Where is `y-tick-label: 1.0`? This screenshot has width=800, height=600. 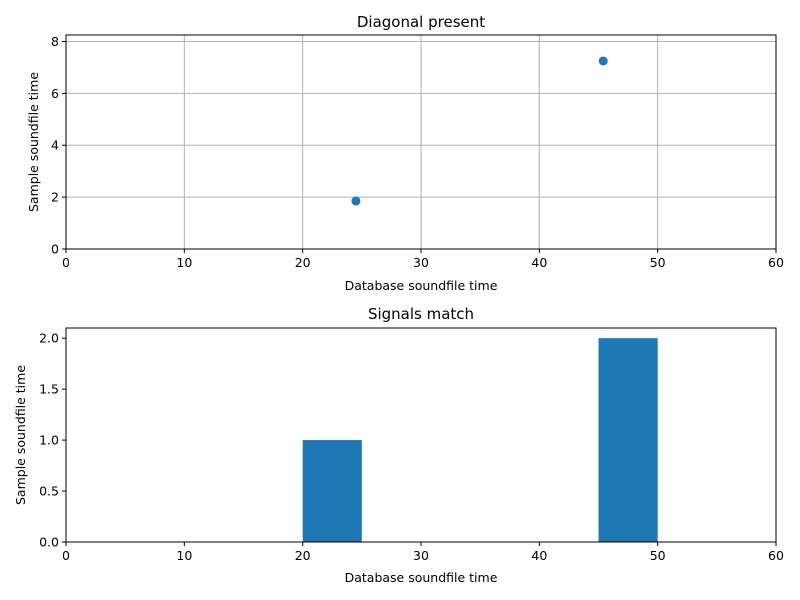
y-tick-label: 1.0 is located at coordinates (49, 440).